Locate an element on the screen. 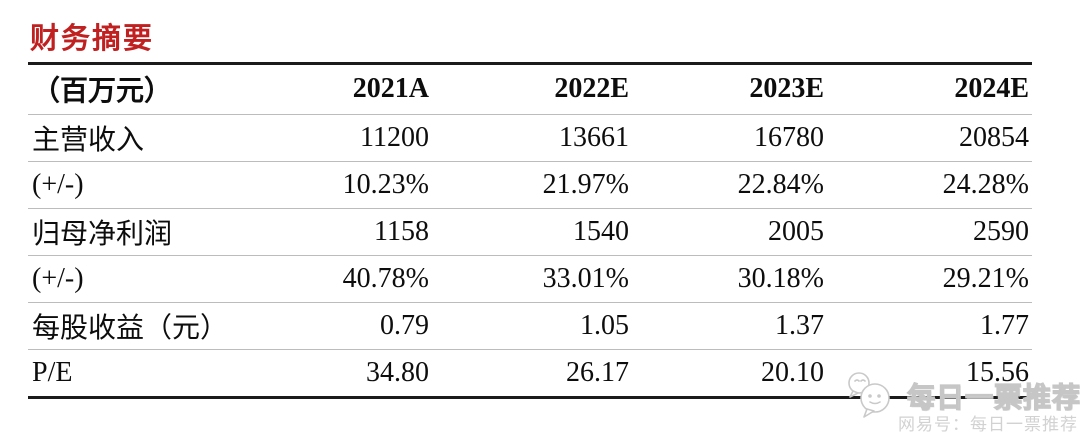  cell-value: 24.28% is located at coordinates (929, 185).